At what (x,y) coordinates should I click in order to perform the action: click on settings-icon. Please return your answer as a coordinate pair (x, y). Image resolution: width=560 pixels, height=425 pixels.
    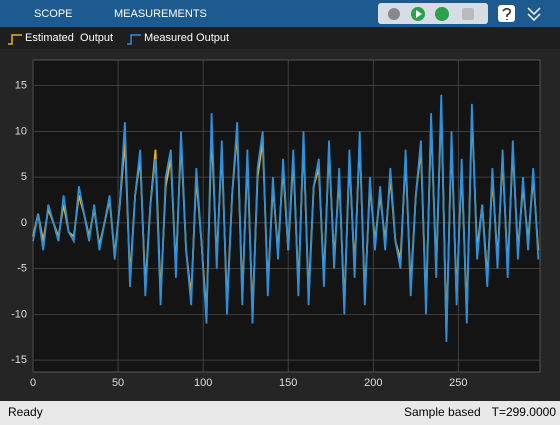
    Looking at the image, I should click on (394, 14).